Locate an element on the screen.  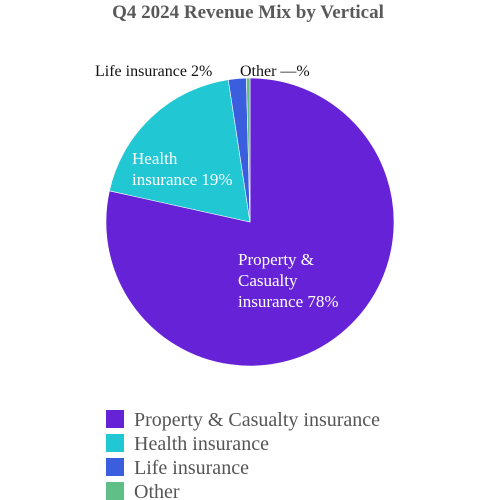
slice-label-life-insurance: Life insurance 2% is located at coordinates (153, 71).